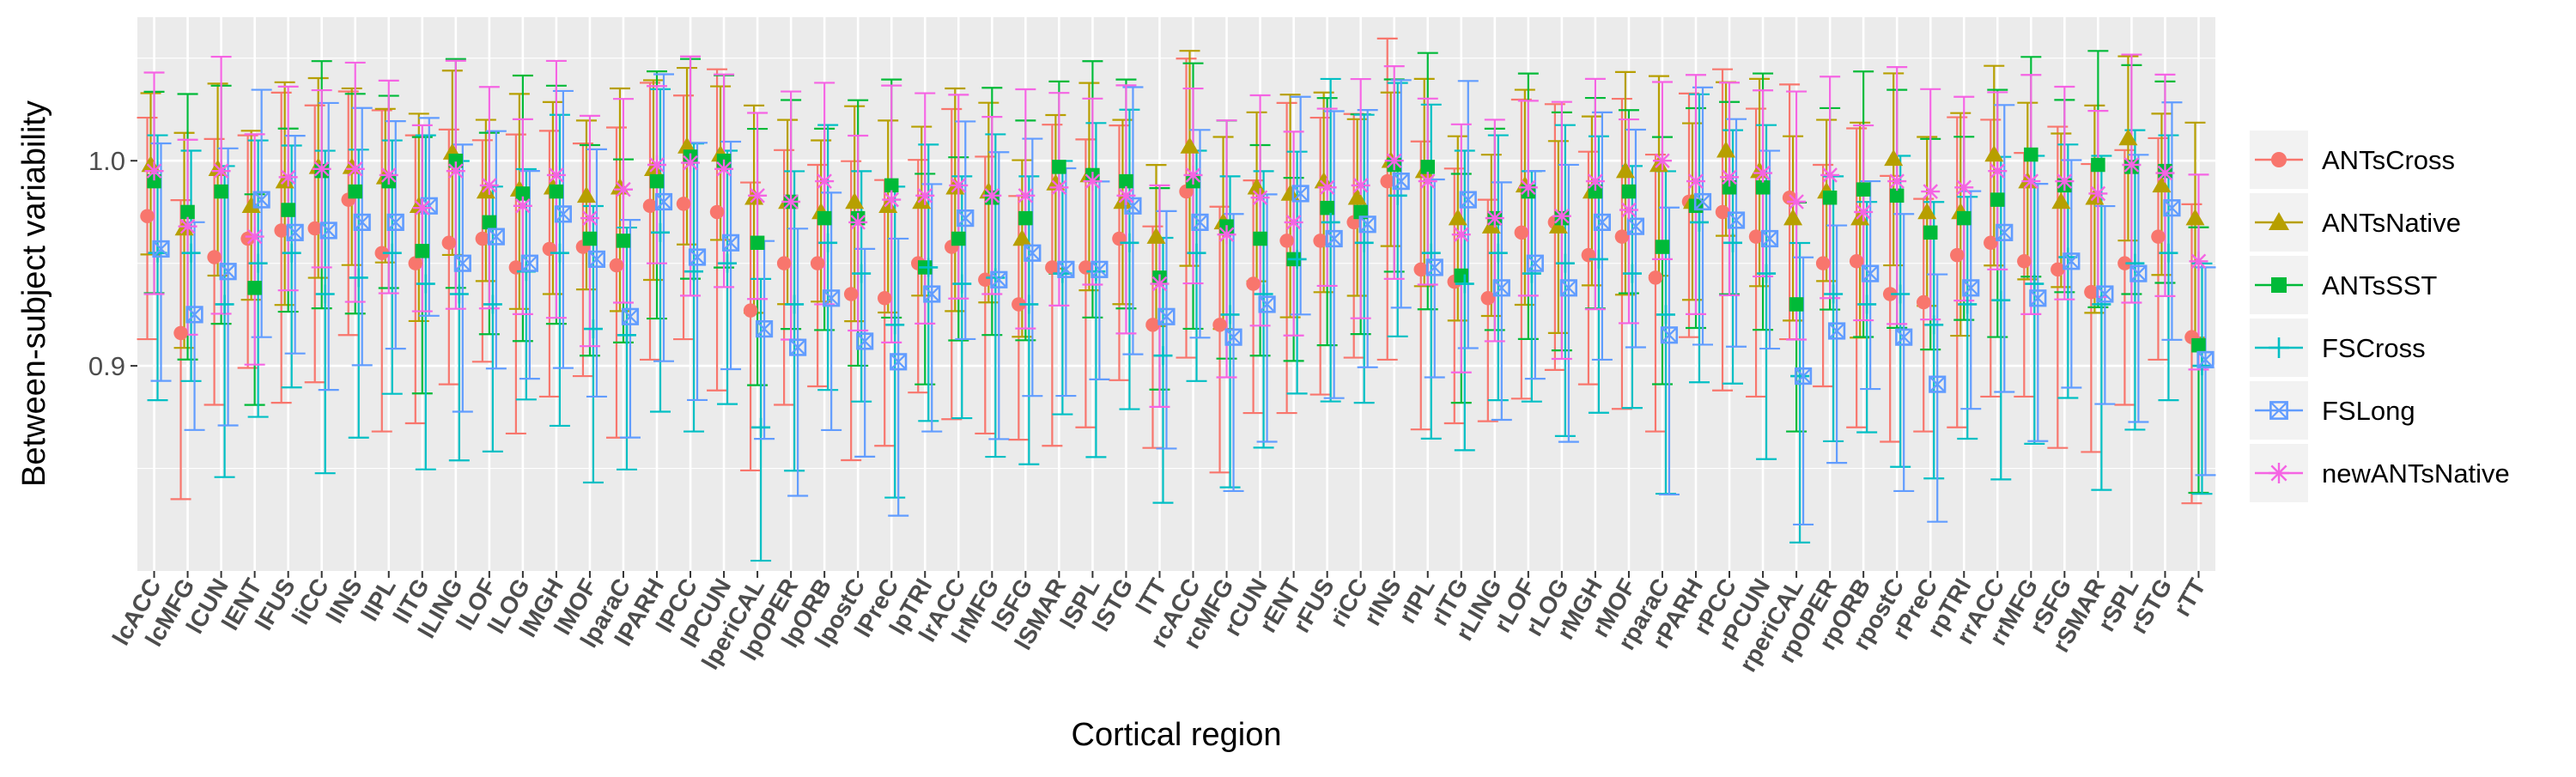 This screenshot has width=2576, height=777. I want to click on legend-label: newANTsNative, so click(2416, 473).